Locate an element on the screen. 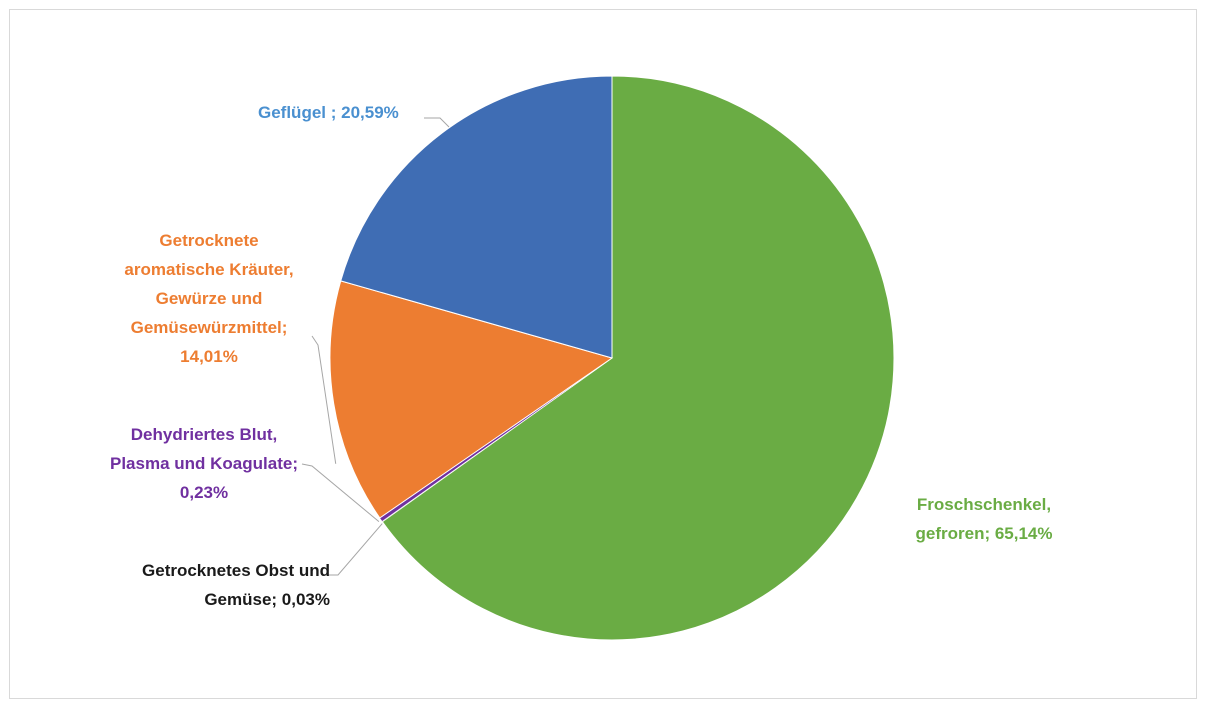 The height and width of the screenshot is (707, 1206). leader-line-gefluegel is located at coordinates (437, 122).